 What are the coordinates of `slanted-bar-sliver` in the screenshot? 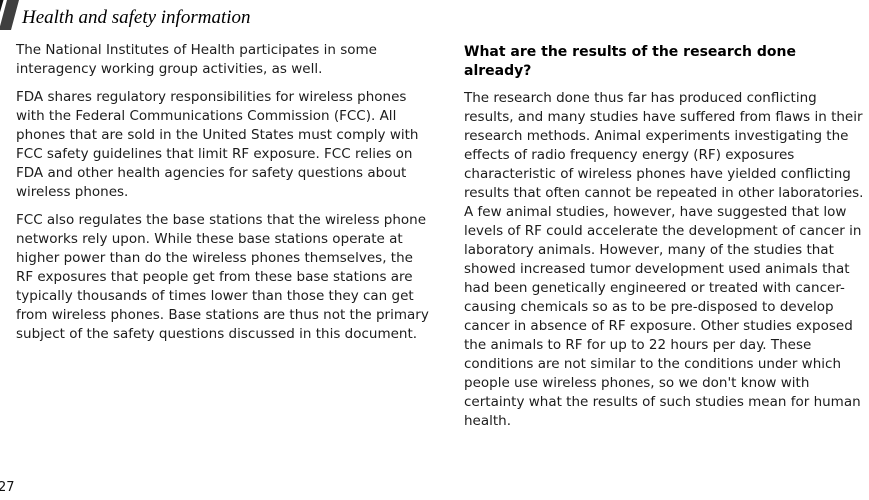 It's located at (2, 6).